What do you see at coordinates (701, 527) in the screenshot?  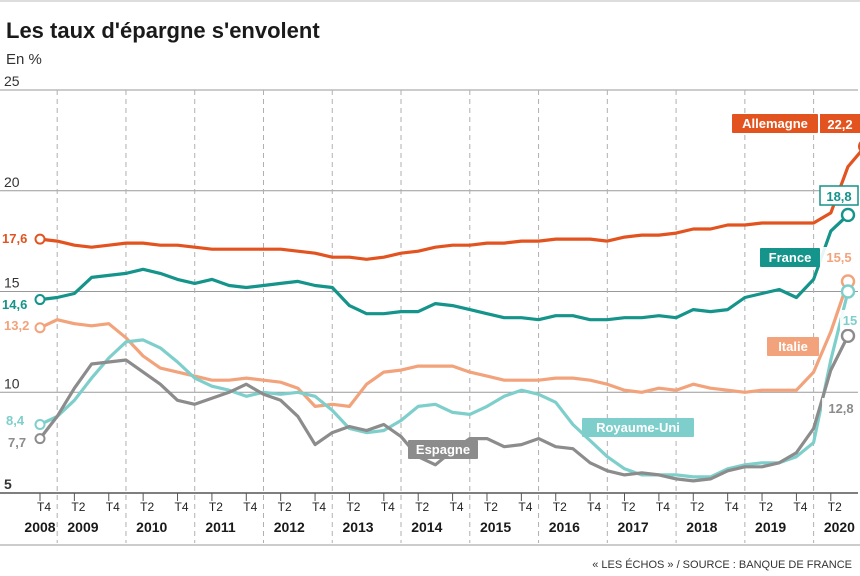 I see `year-label: 2018` at bounding box center [701, 527].